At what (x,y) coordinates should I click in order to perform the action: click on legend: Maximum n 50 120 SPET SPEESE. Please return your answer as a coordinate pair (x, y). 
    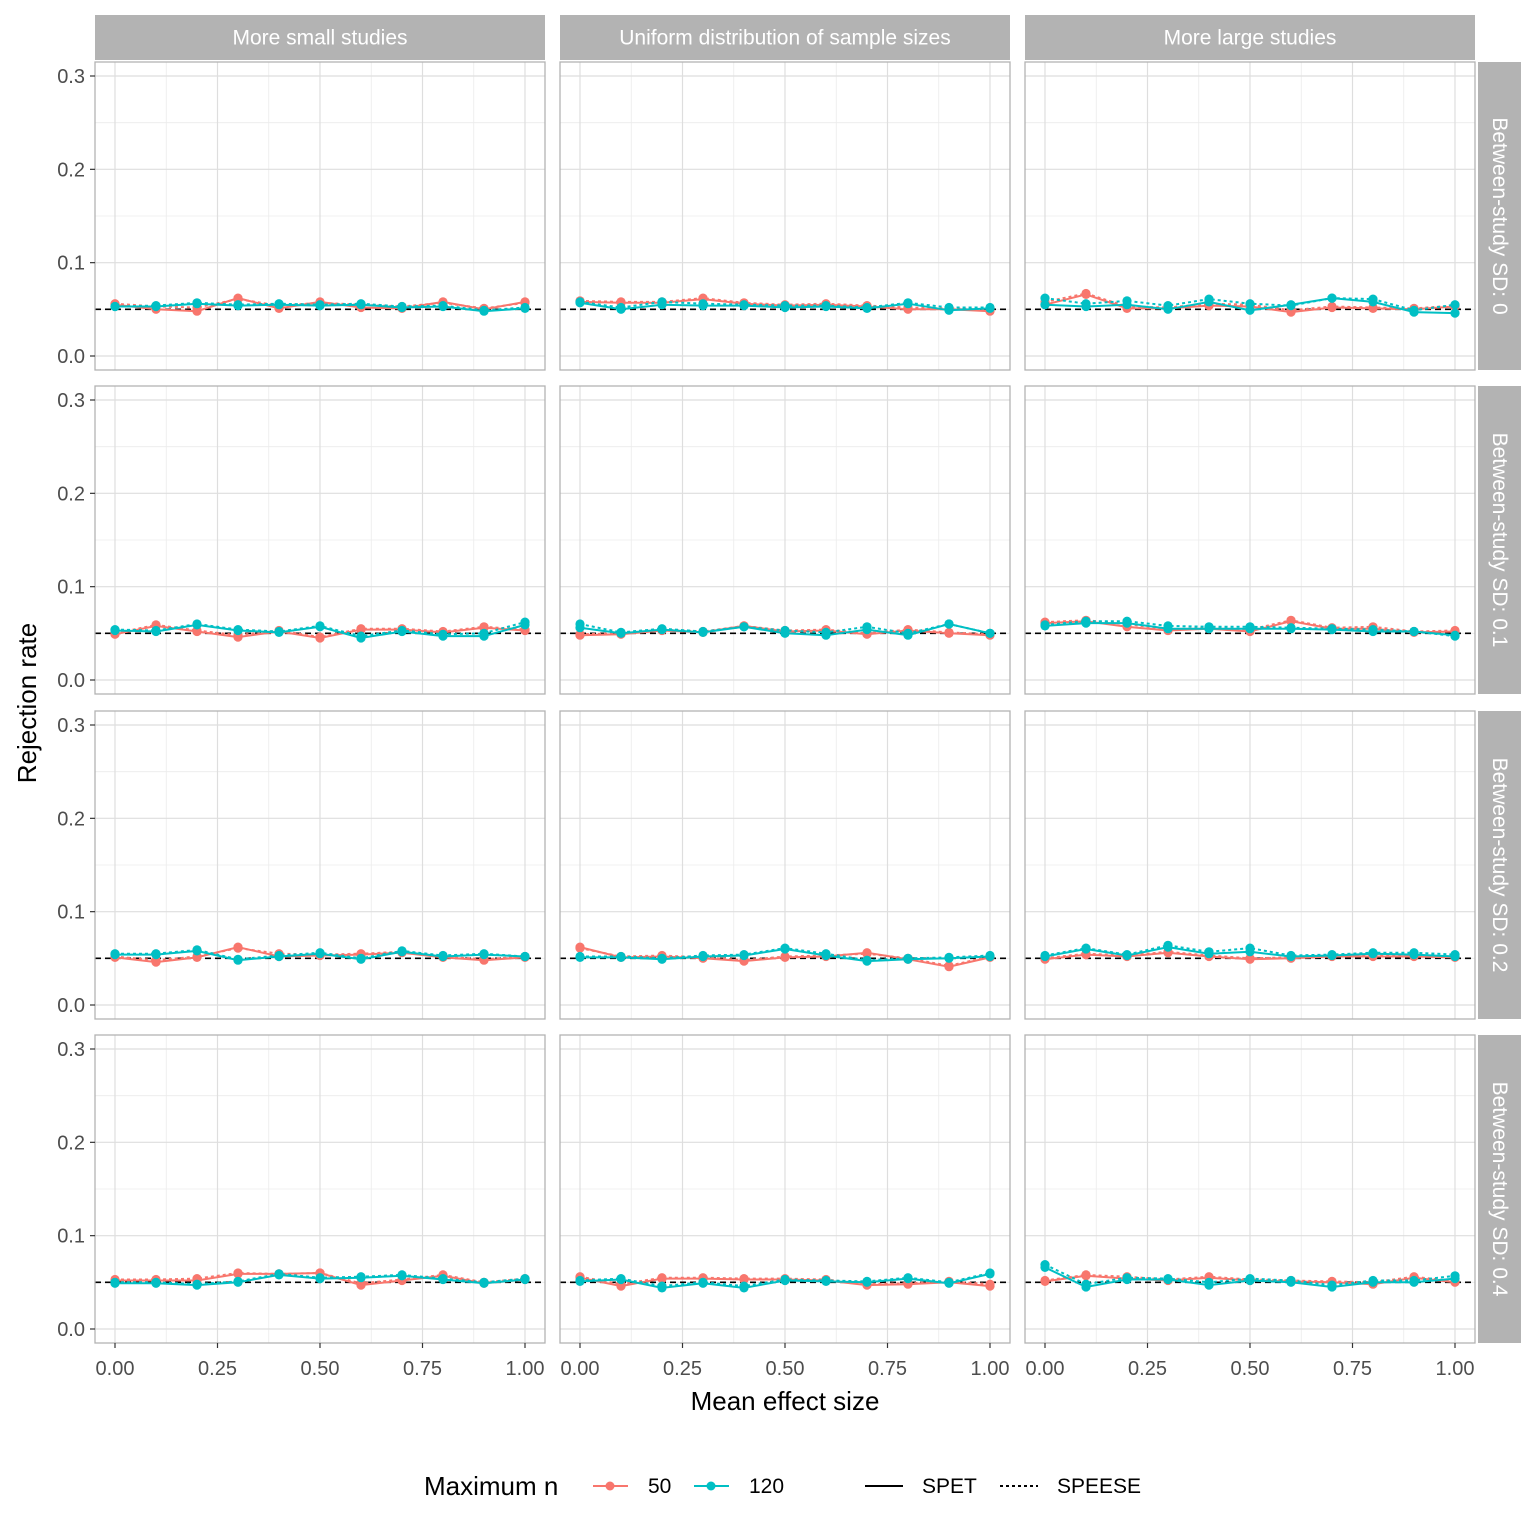
    Looking at the image, I should click on (782, 1486).